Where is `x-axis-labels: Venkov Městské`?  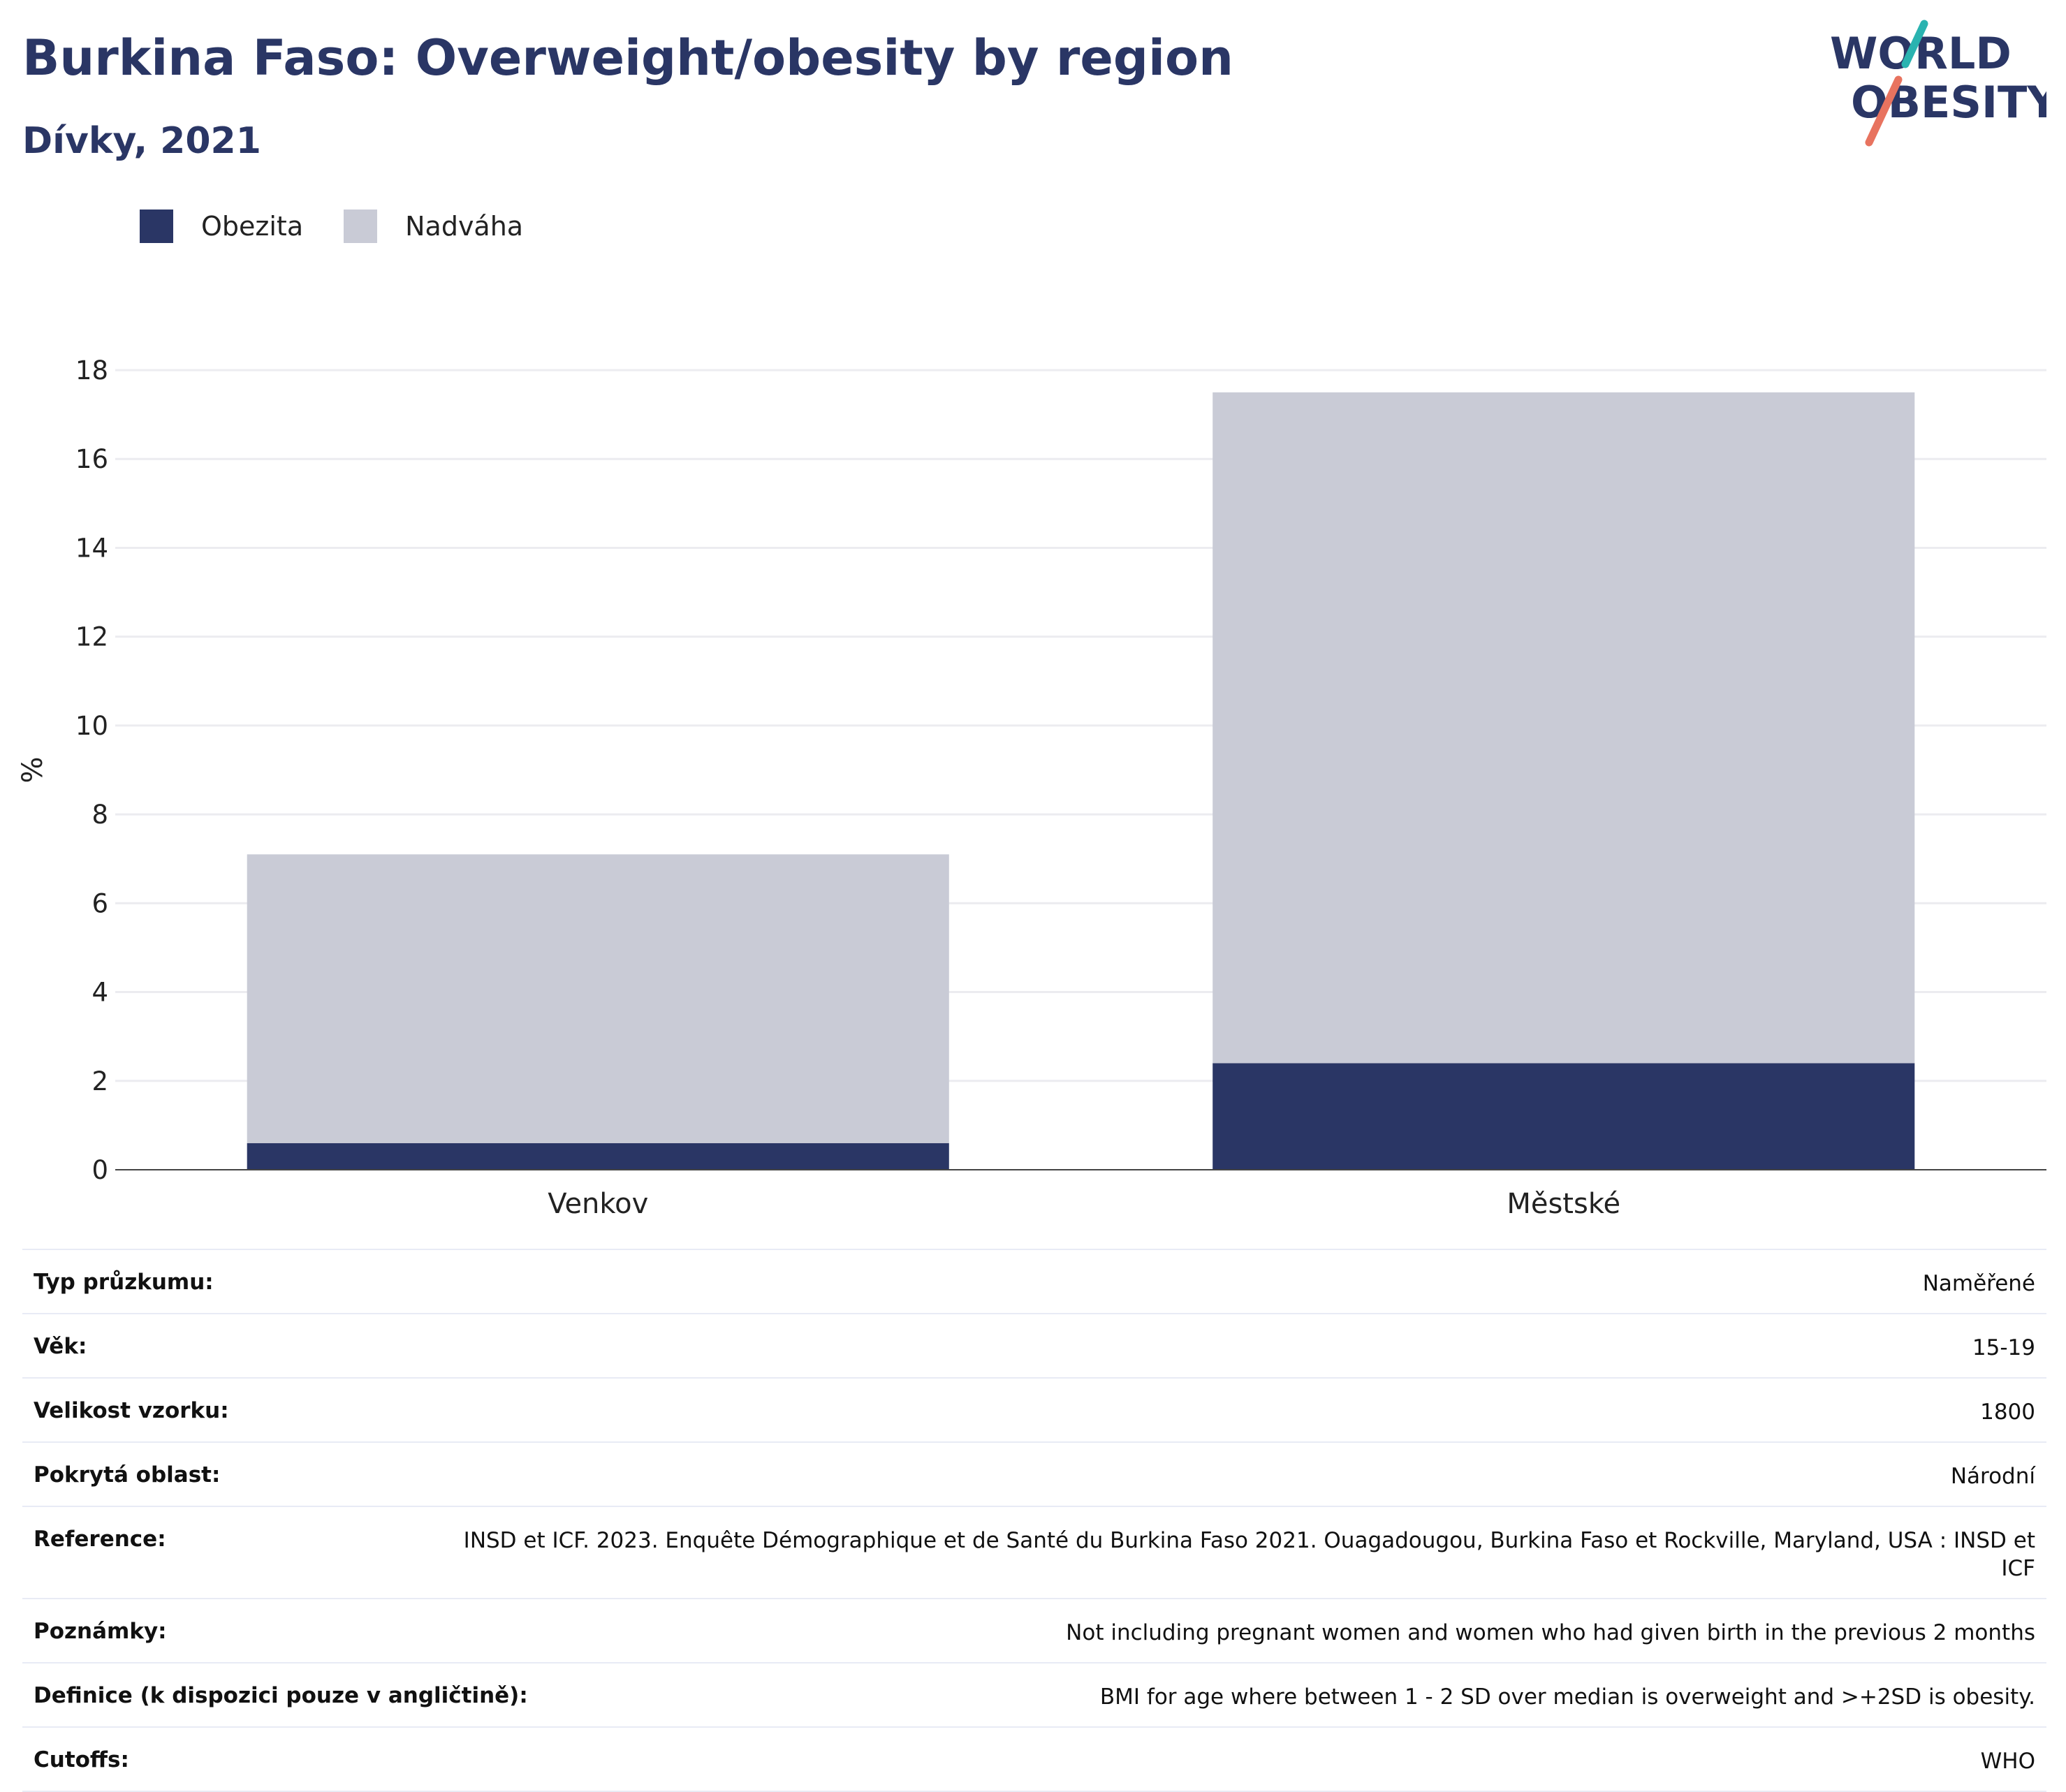 x-axis-labels: Venkov Městské is located at coordinates (1084, 1204).